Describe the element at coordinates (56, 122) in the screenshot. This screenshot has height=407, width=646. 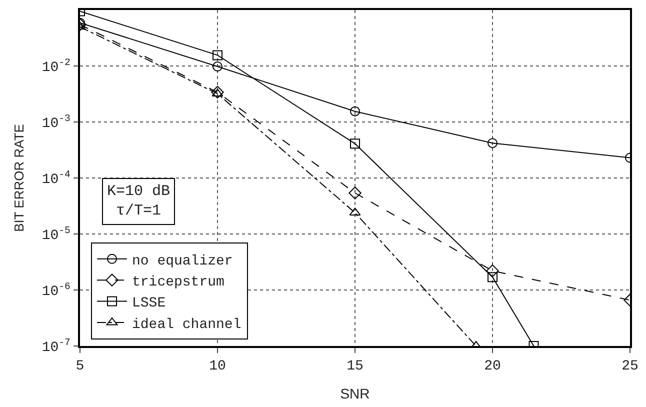
I see `y-tick-label: 10$^{-3}$` at that location.